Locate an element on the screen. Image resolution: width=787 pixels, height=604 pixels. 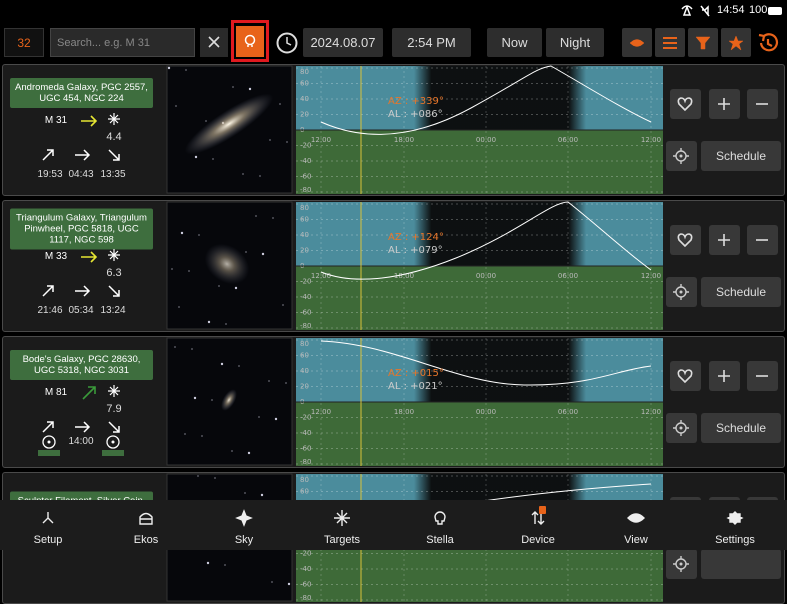
nav-item: Sky is located at coordinates (244, 525).